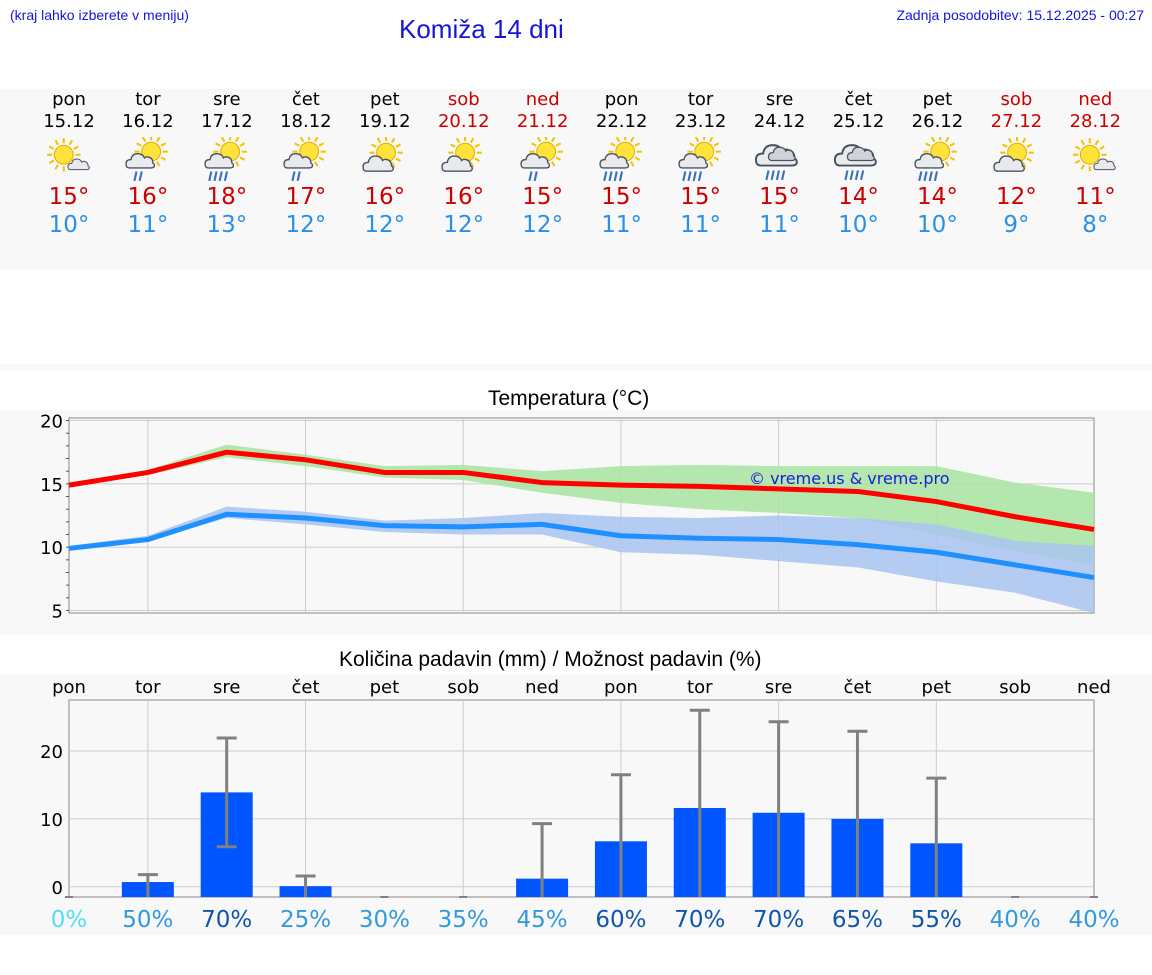 The width and height of the screenshot is (1152, 975). I want to click on day-date: 16.12, so click(148, 121).